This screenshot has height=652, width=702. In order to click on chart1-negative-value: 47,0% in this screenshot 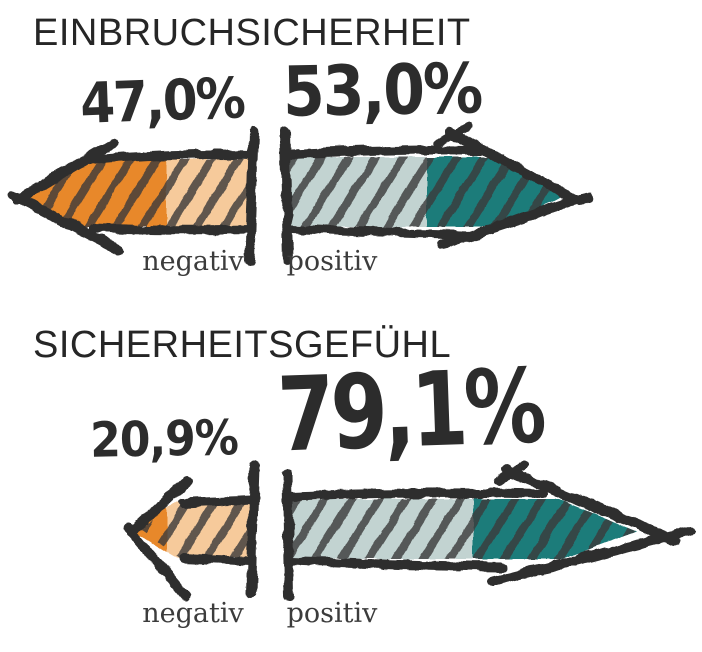, I will do `click(162, 101)`.